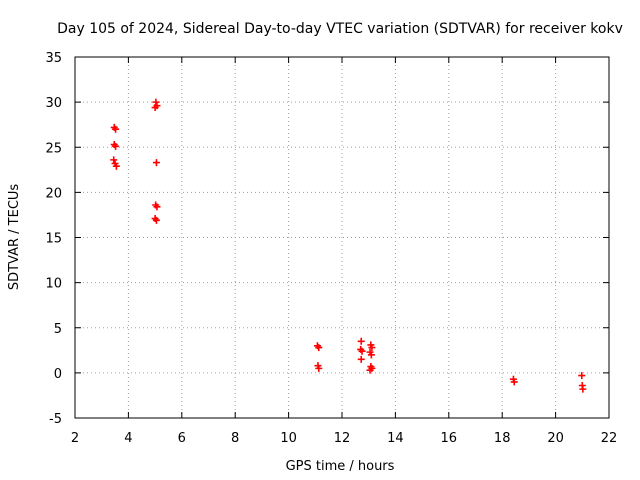 The height and width of the screenshot is (480, 640). Describe the element at coordinates (340, 466) in the screenshot. I see `x-axis-label: GPS time / hours` at that location.